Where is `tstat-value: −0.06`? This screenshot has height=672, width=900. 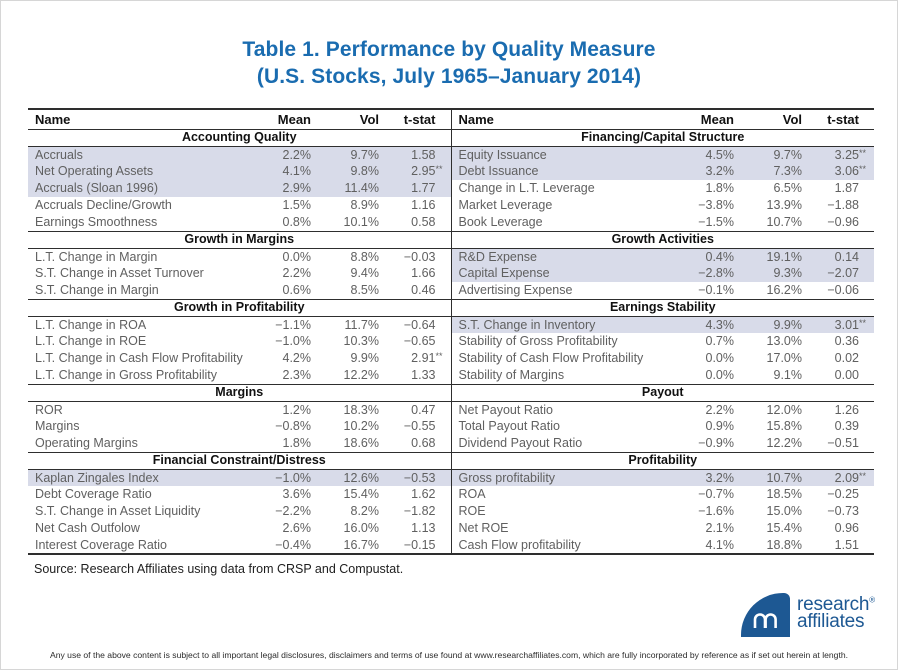
tstat-value: −0.06 is located at coordinates (843, 290).